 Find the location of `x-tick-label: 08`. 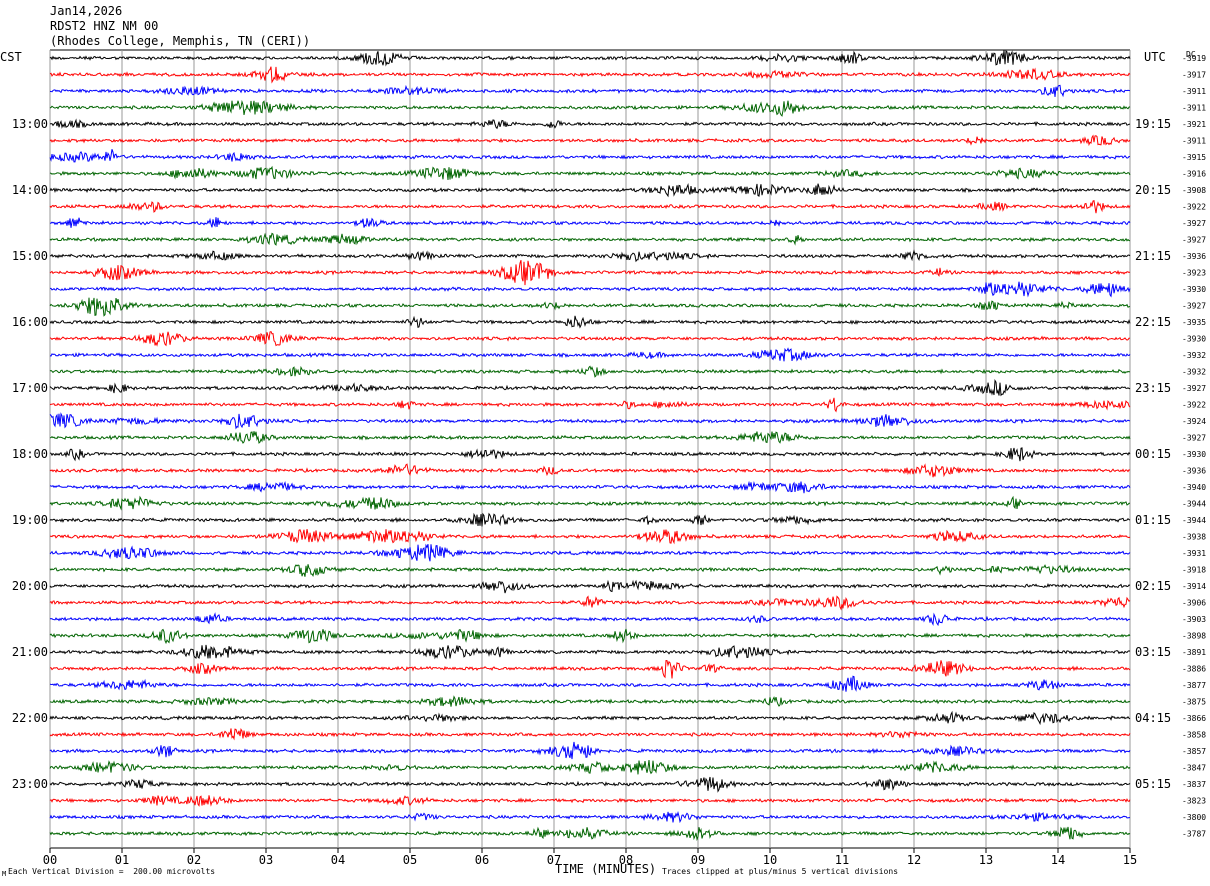

x-tick-label: 08 is located at coordinates (626, 860).